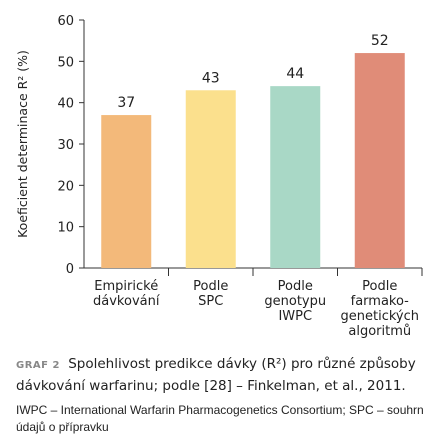 The height and width of the screenshot is (446, 436). What do you see at coordinates (380, 301) in the screenshot?
I see `x-category-label: farmako-` at bounding box center [380, 301].